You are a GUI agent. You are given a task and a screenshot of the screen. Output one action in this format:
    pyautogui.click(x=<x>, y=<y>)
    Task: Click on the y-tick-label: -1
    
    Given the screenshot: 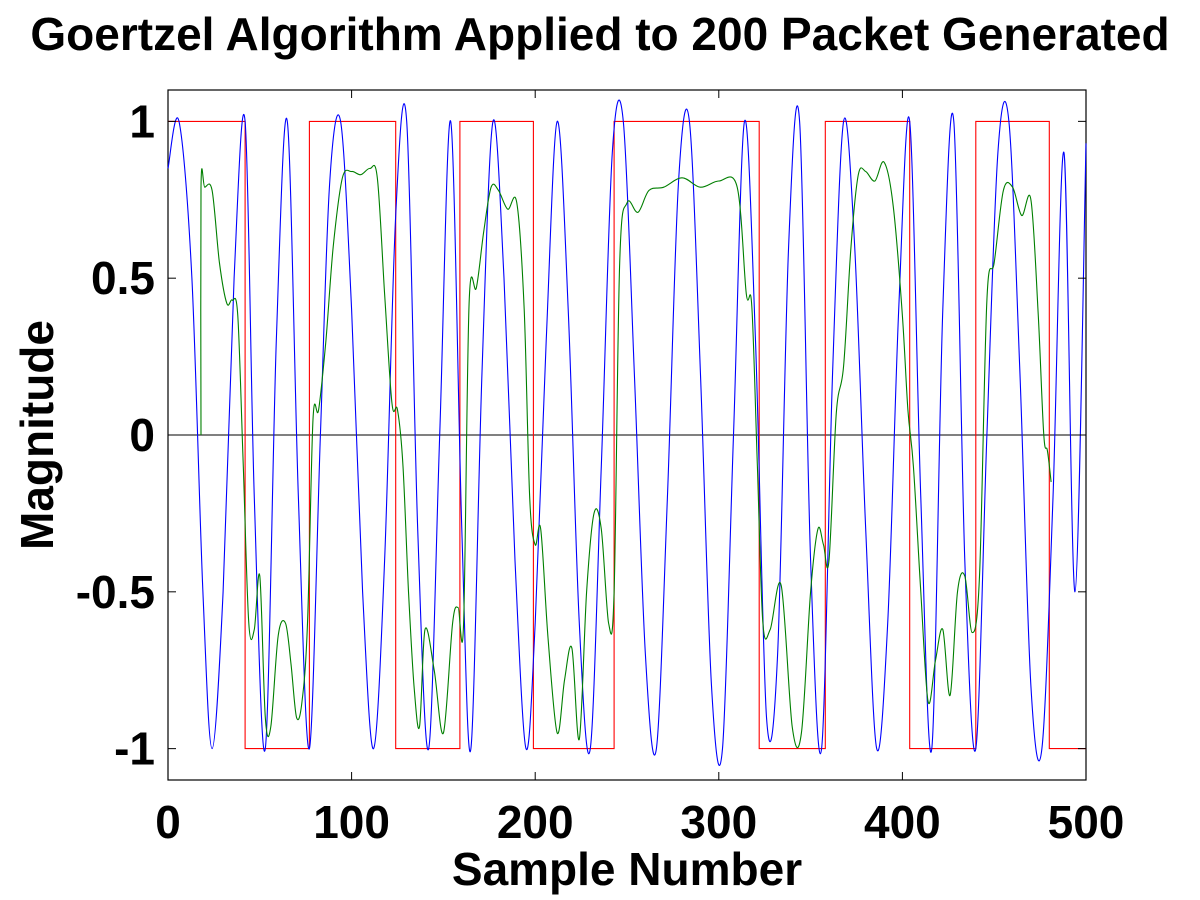 What is the action you would take?
    pyautogui.click(x=134, y=749)
    